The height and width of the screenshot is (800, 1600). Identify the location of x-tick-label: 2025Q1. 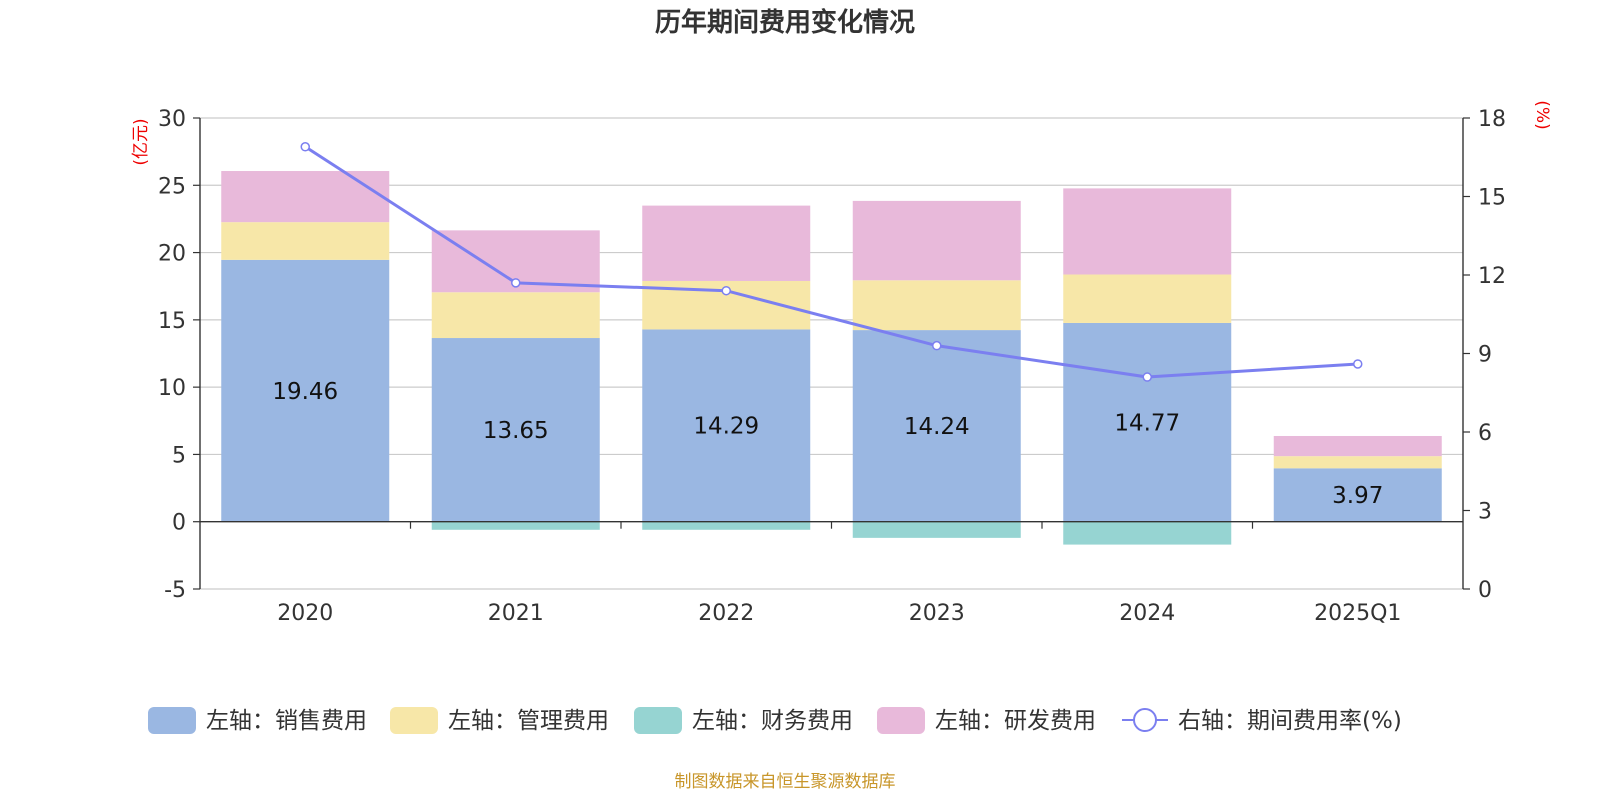
(1357, 613).